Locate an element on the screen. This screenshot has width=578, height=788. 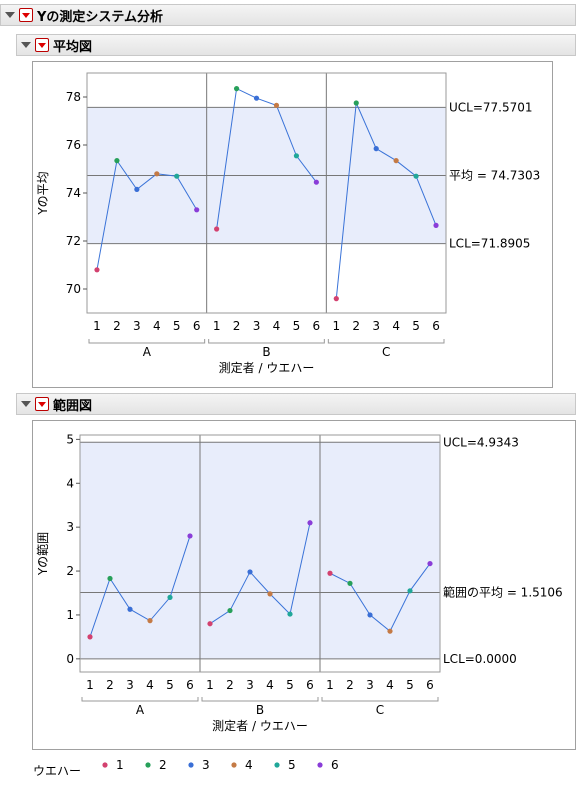
ucl-label: UCL=77.5701 is located at coordinates (491, 107).